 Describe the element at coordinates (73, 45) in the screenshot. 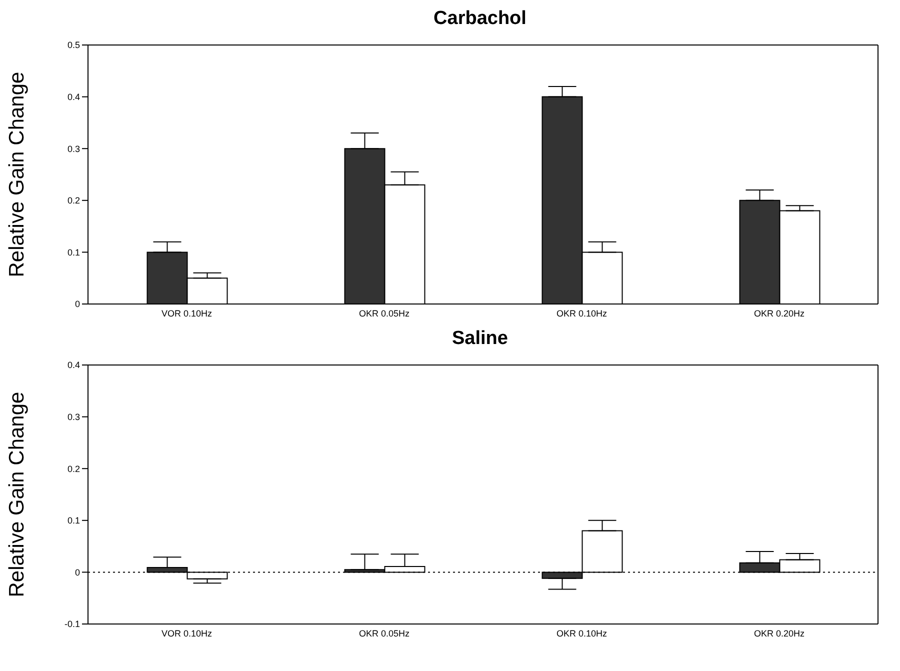

I see `y-tick-label: 0.5` at that location.